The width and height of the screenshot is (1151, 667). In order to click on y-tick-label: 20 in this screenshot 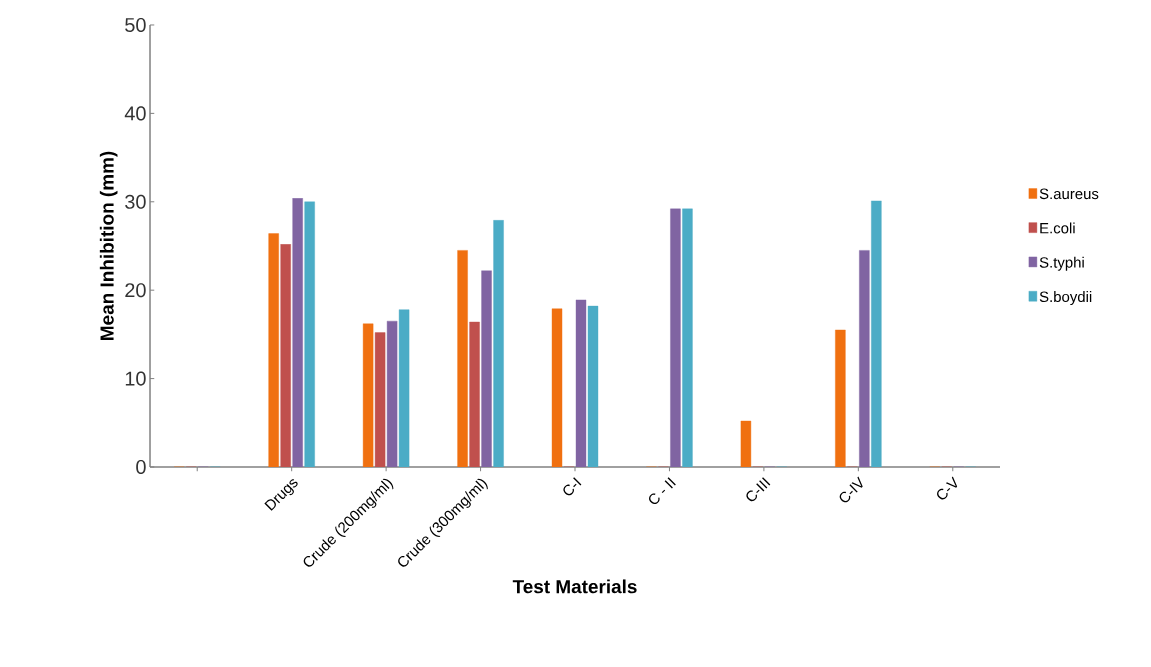, I will do `click(135, 290)`.